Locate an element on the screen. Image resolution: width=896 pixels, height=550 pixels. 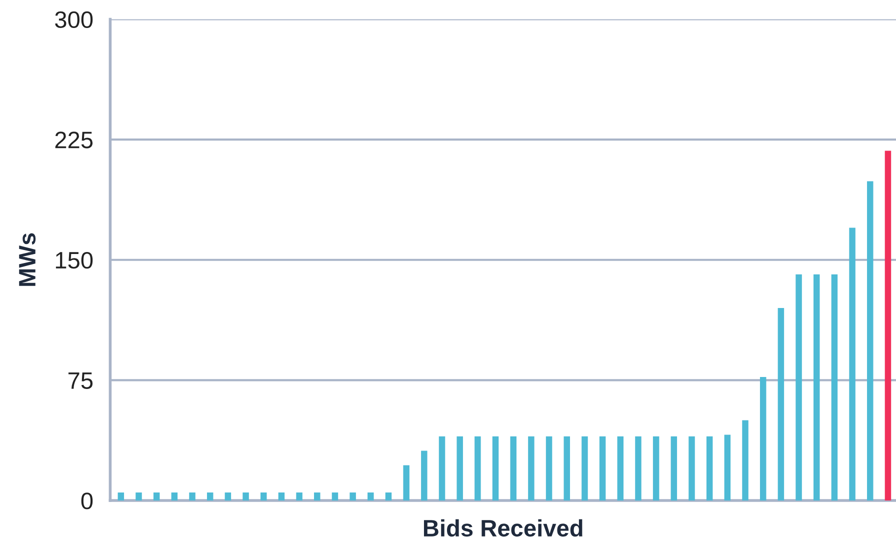
y-tick-label: 300 is located at coordinates (74, 19).